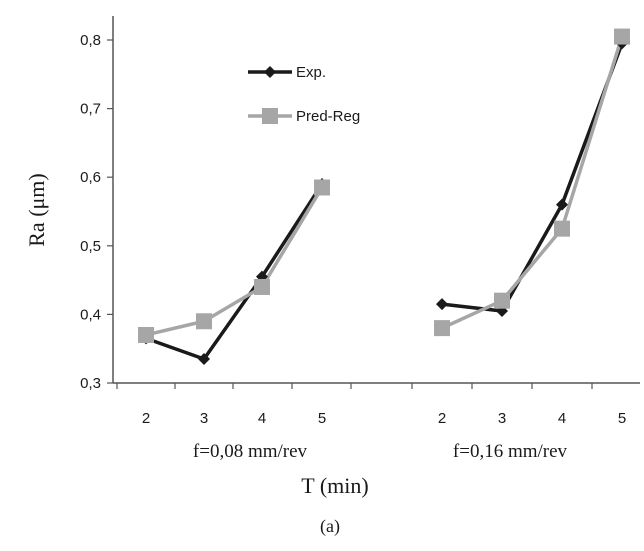  What do you see at coordinates (270, 116) in the screenshot?
I see `legend-marker-square` at bounding box center [270, 116].